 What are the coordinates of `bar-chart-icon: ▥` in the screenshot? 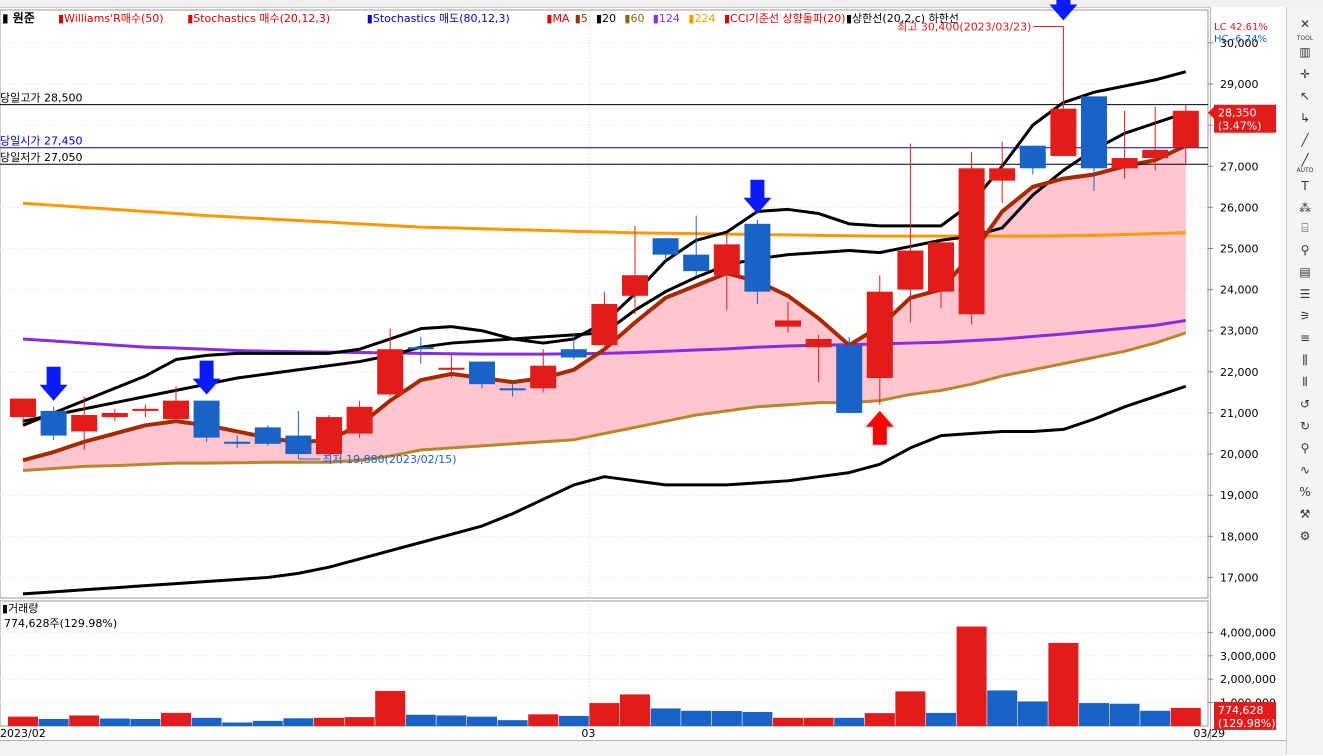 It's located at (1305, 52).